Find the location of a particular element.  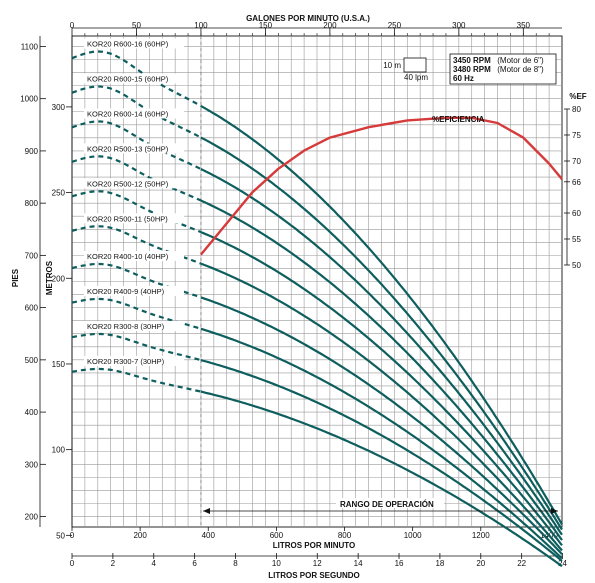

lpm-axis-title: LITROS POR MINUTO is located at coordinates (314, 545).